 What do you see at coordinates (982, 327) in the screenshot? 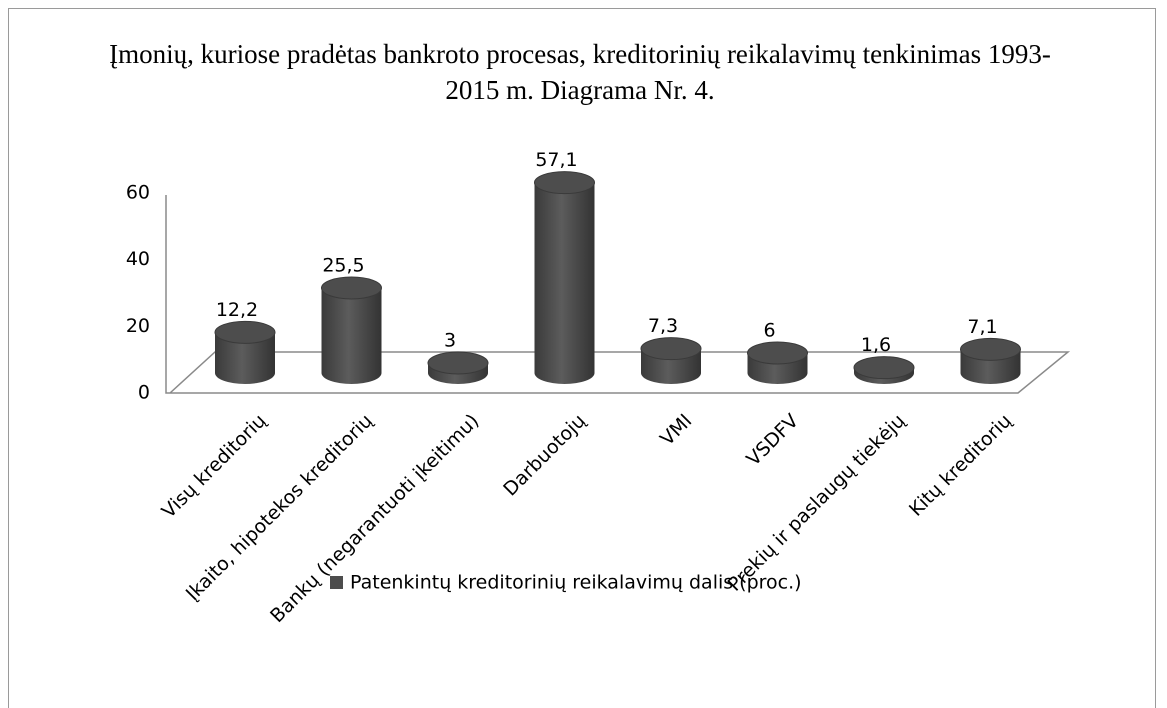
I see `value-label: 7,1` at bounding box center [982, 327].